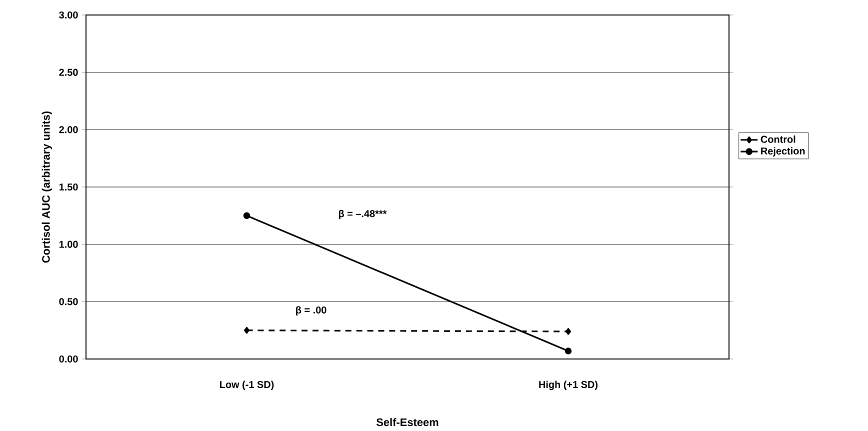  I want to click on y-tick-label: 1.00, so click(68, 244).